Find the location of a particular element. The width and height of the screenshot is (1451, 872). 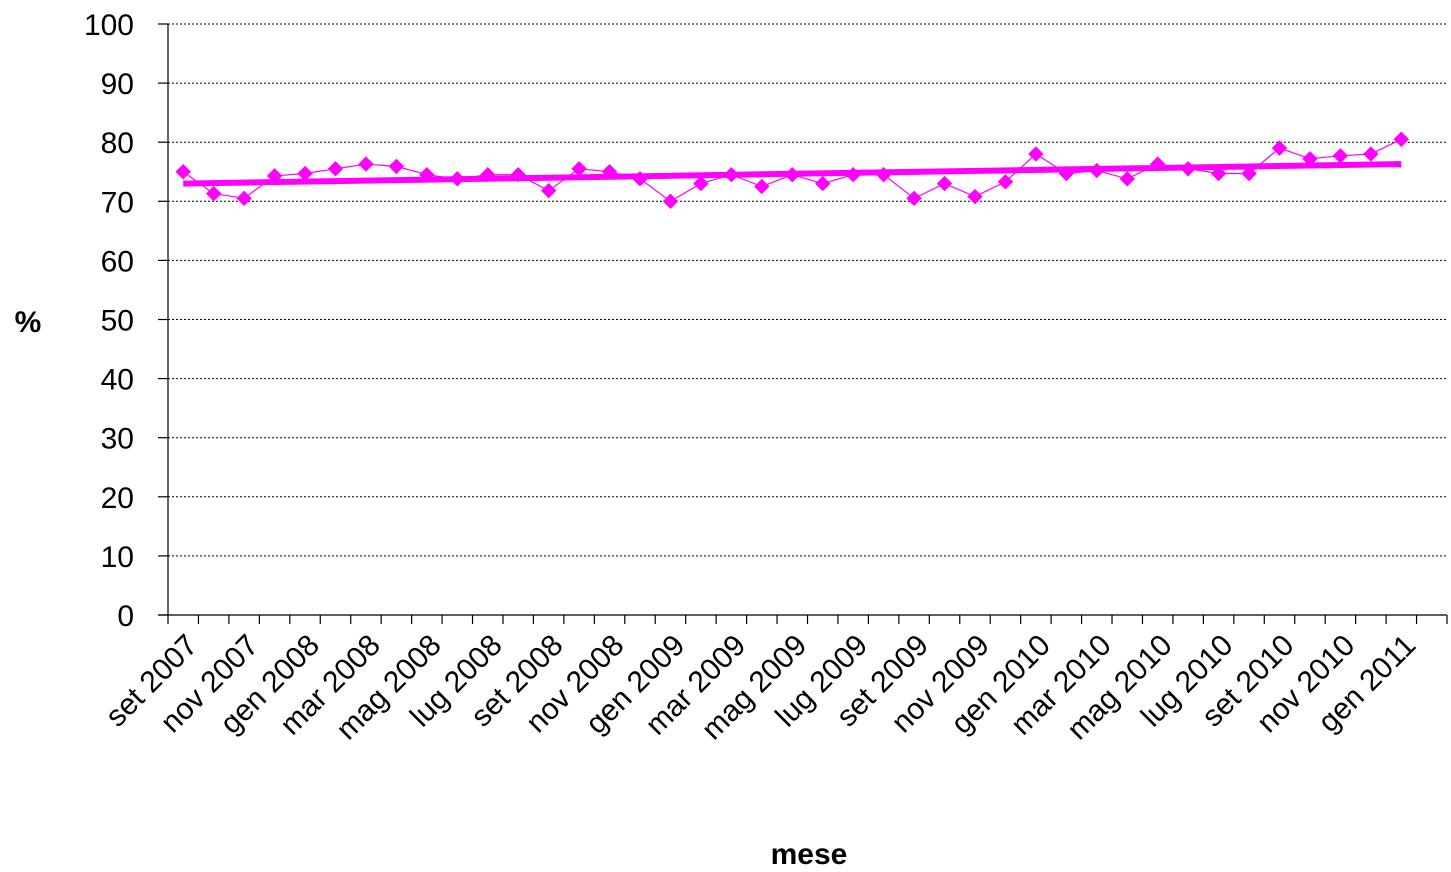

y-tick-label: 40 is located at coordinates (117, 380).